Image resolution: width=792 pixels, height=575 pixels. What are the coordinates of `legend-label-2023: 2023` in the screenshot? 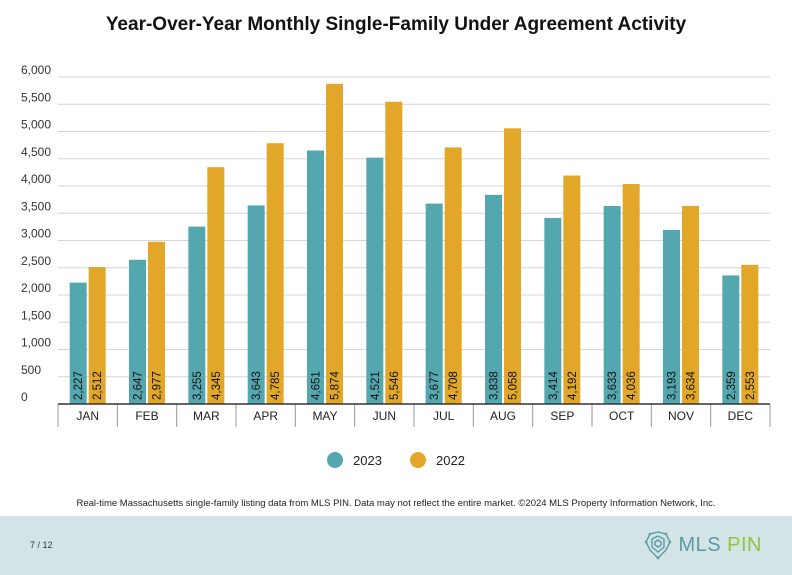 It's located at (367, 460).